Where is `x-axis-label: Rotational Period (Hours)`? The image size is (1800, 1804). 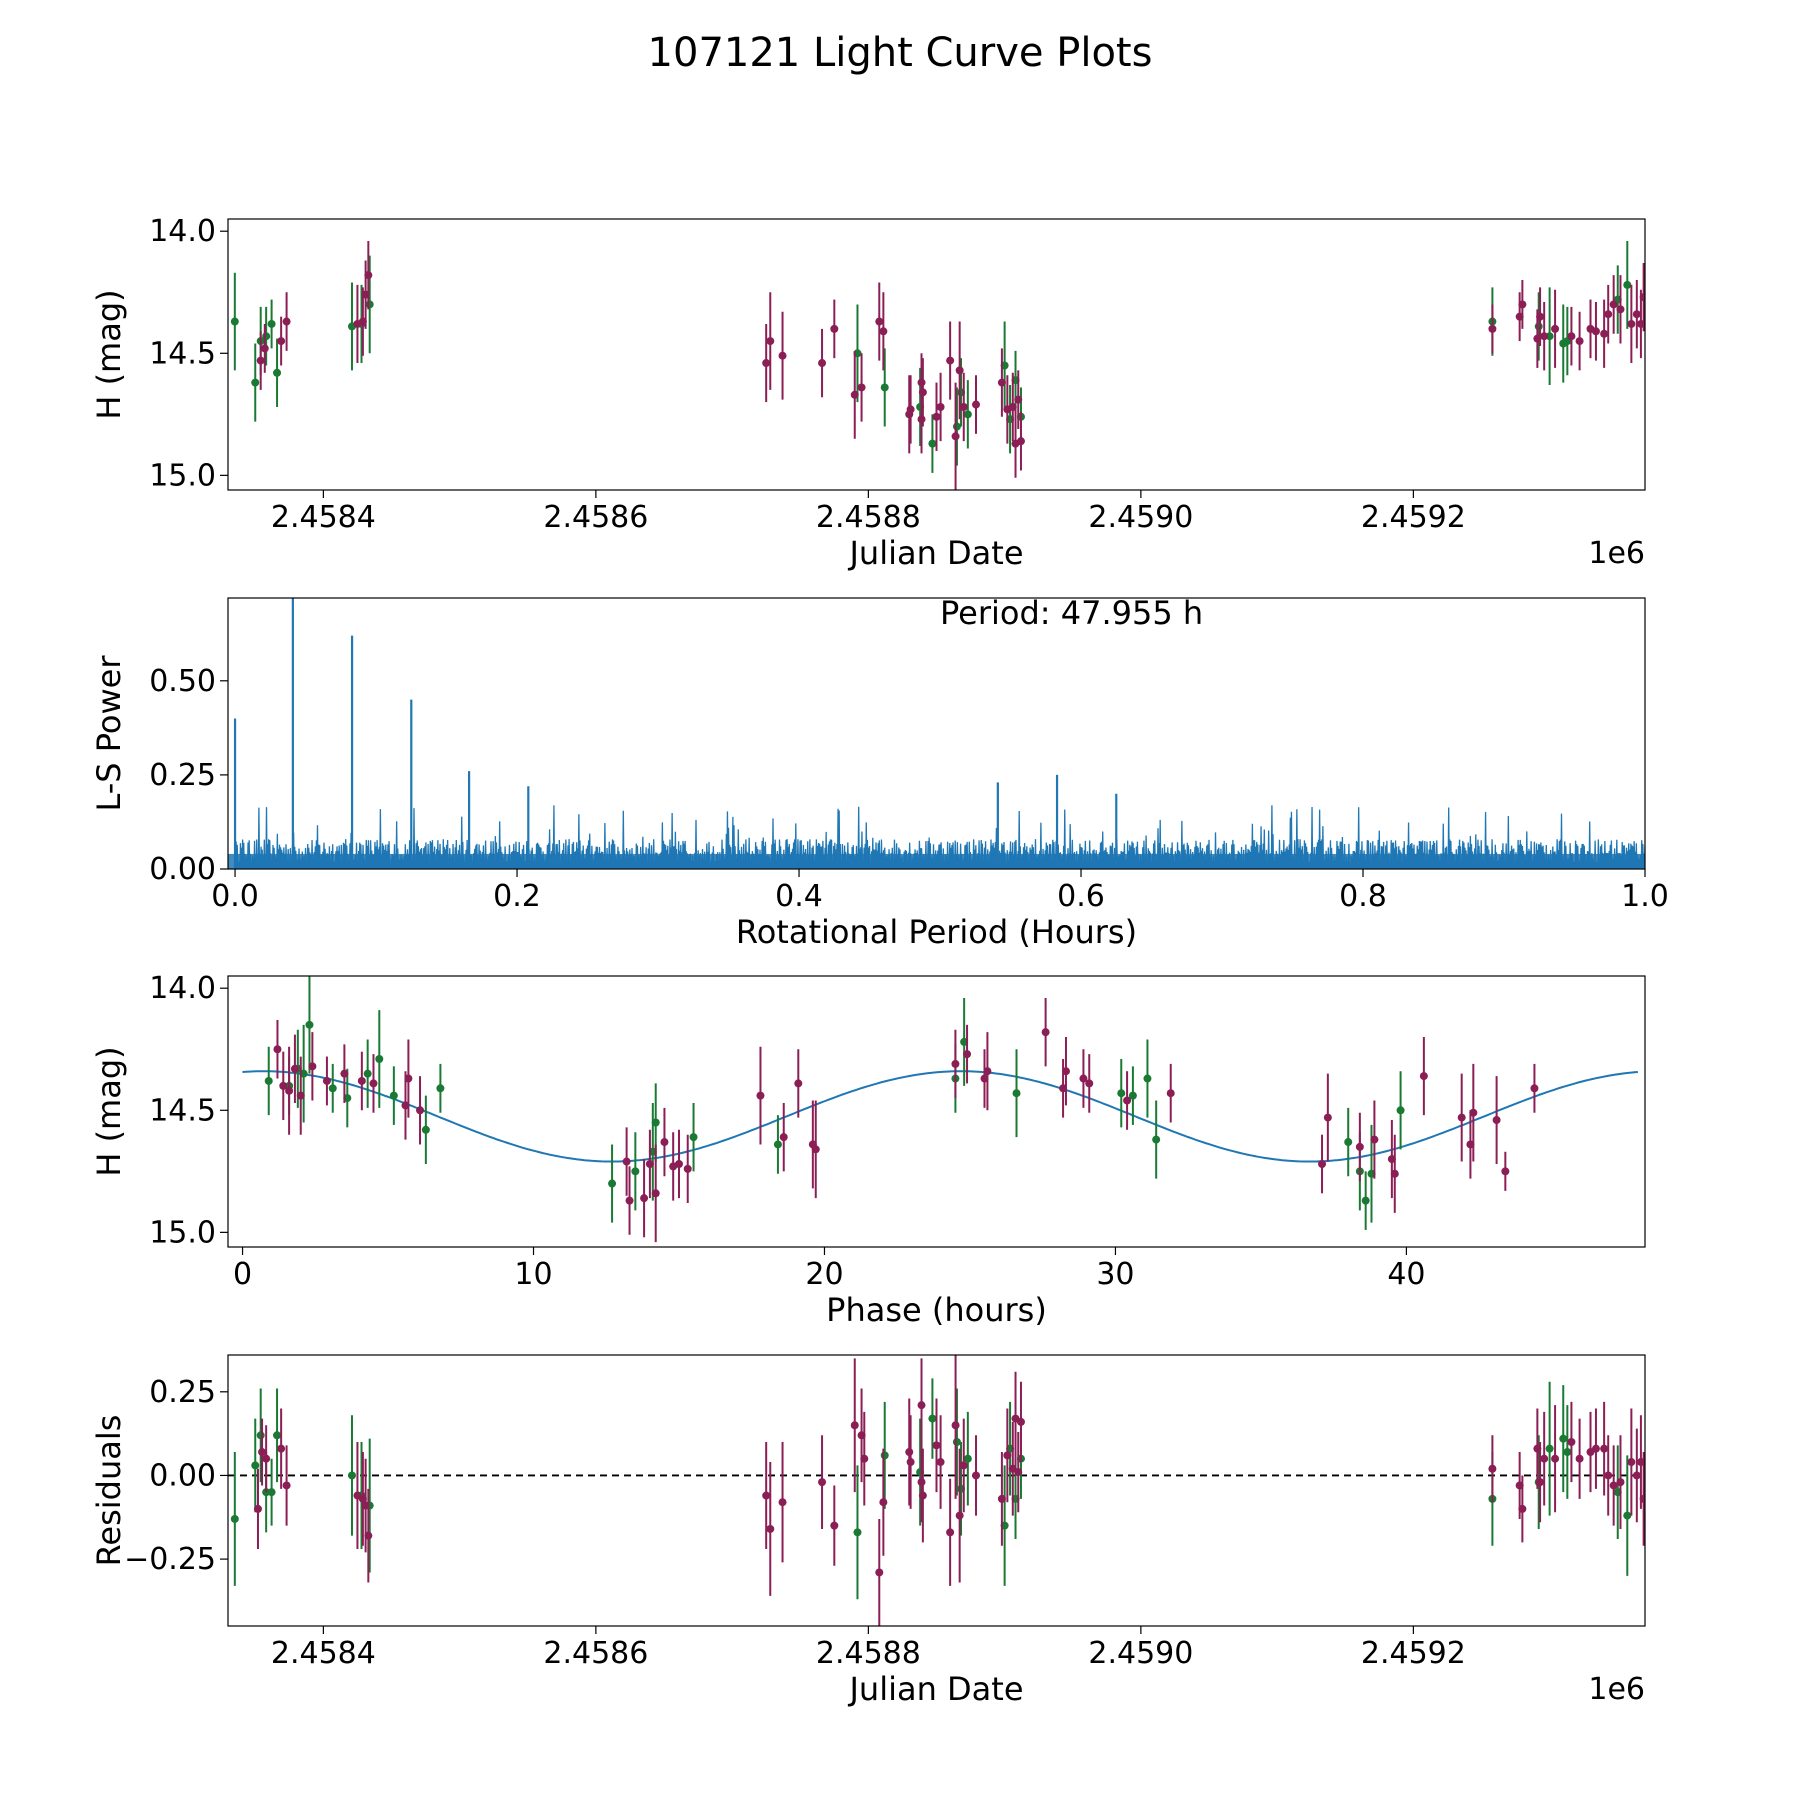 x-axis-label: Rotational Period (Hours) is located at coordinates (936, 932).